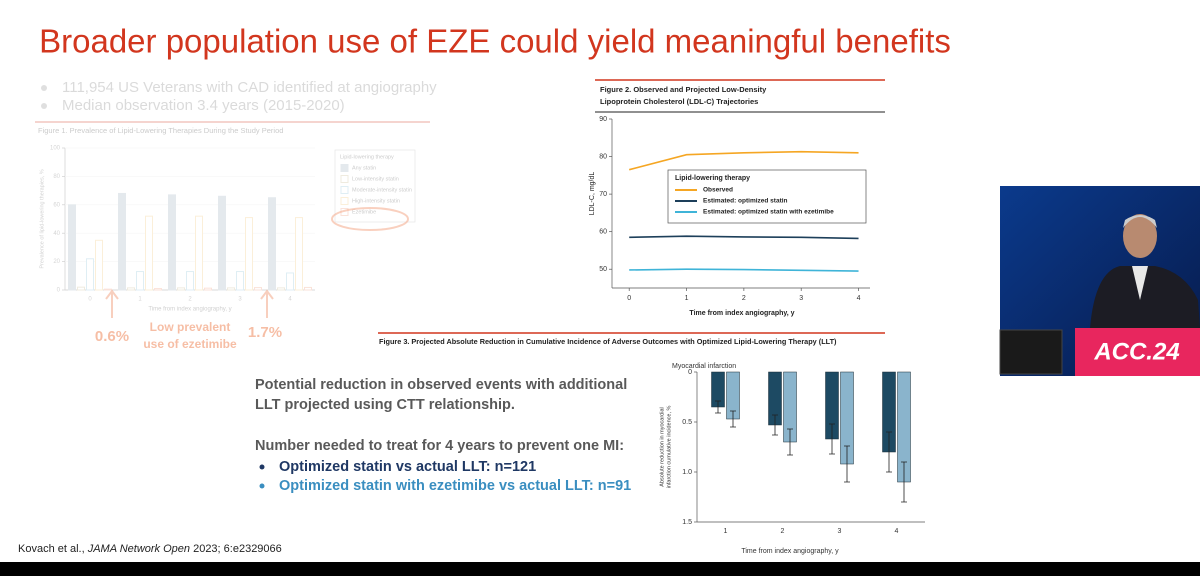 Image resolution: width=1200 pixels, height=576 pixels. I want to click on y-tick-label: 90, so click(603, 119).